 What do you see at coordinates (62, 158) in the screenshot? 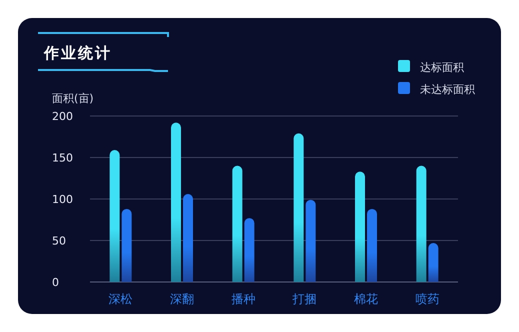
I see `y-tick-label: 150` at bounding box center [62, 158].